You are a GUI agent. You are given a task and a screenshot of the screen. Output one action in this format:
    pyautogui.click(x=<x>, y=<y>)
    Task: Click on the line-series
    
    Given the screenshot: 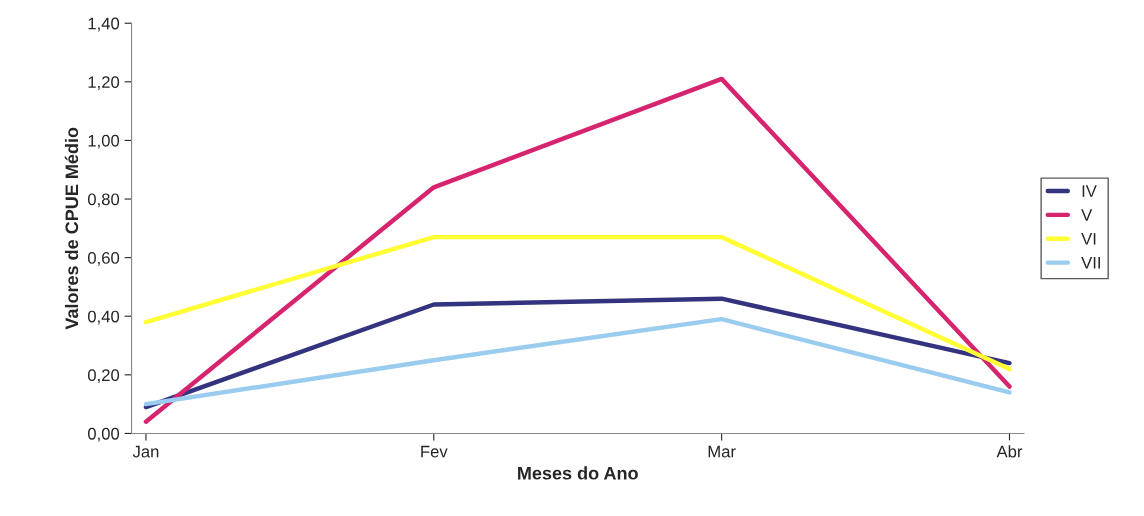 What is the action you would take?
    pyautogui.click(x=577, y=361)
    